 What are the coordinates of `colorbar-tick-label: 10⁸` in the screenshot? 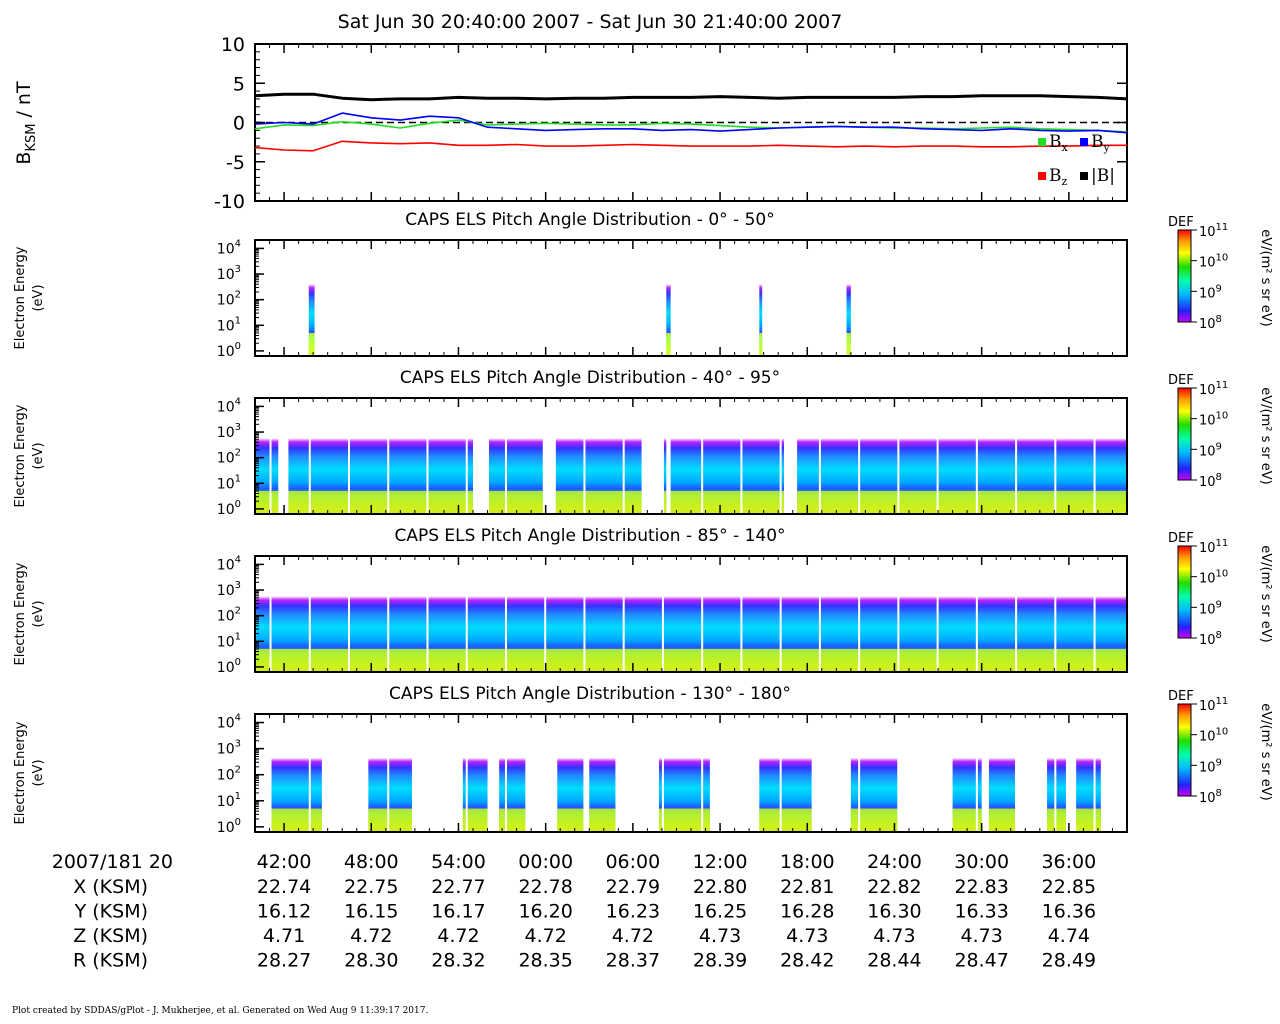 It's located at (1210, 481).